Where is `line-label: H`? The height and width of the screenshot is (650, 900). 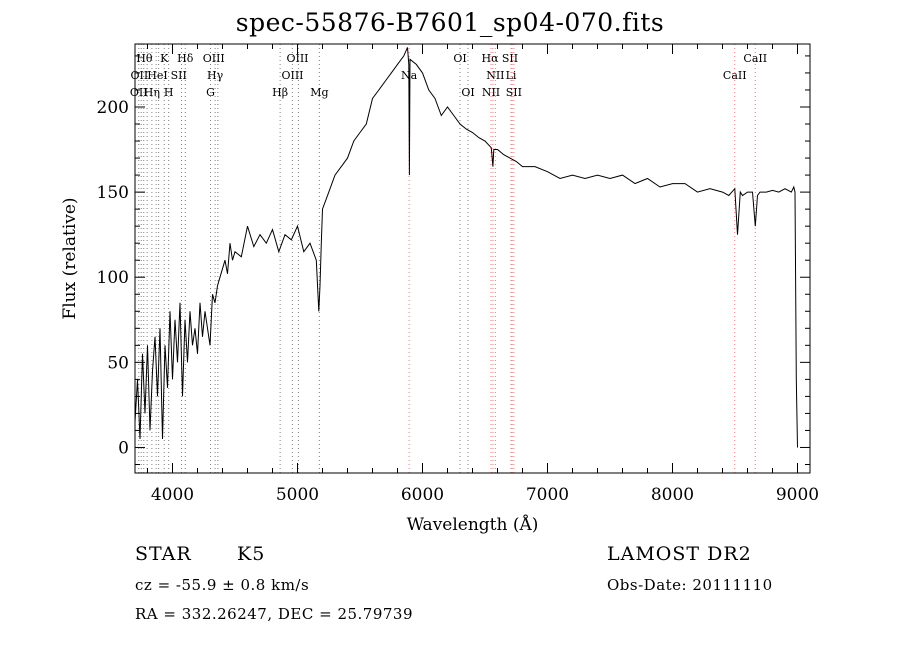 line-label: H is located at coordinates (169, 92).